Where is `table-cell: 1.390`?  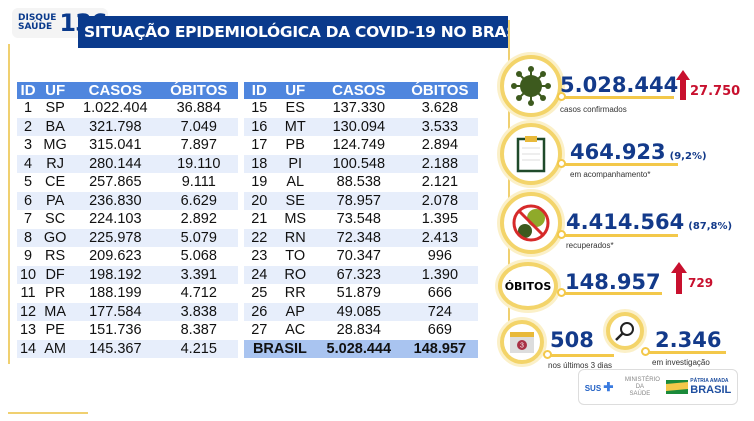 table-cell: 1.390 is located at coordinates (439, 274).